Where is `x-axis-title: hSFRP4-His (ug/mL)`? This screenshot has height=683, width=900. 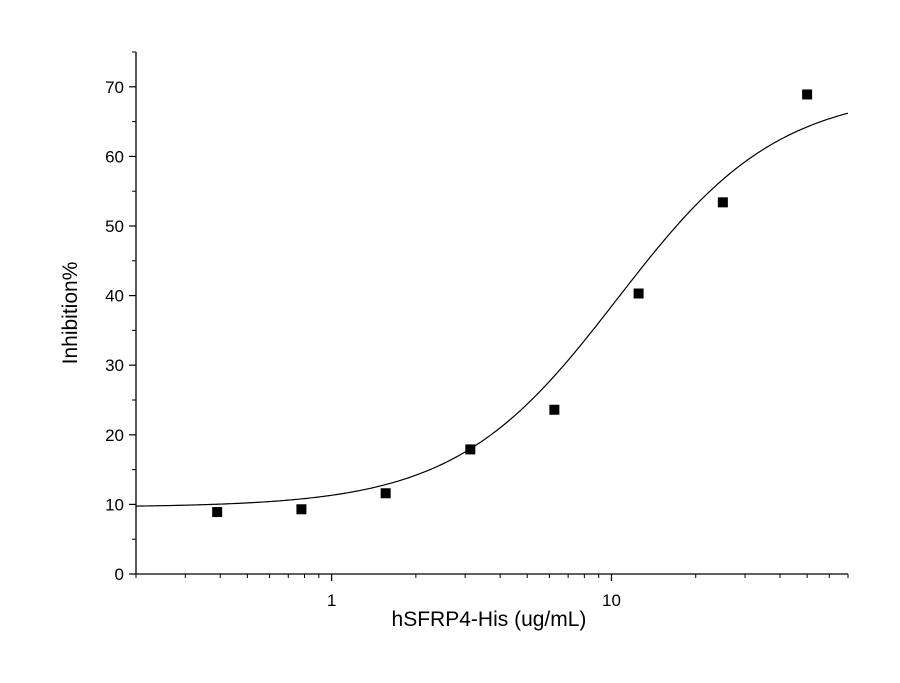 x-axis-title: hSFRP4-His (ug/mL) is located at coordinates (489, 619).